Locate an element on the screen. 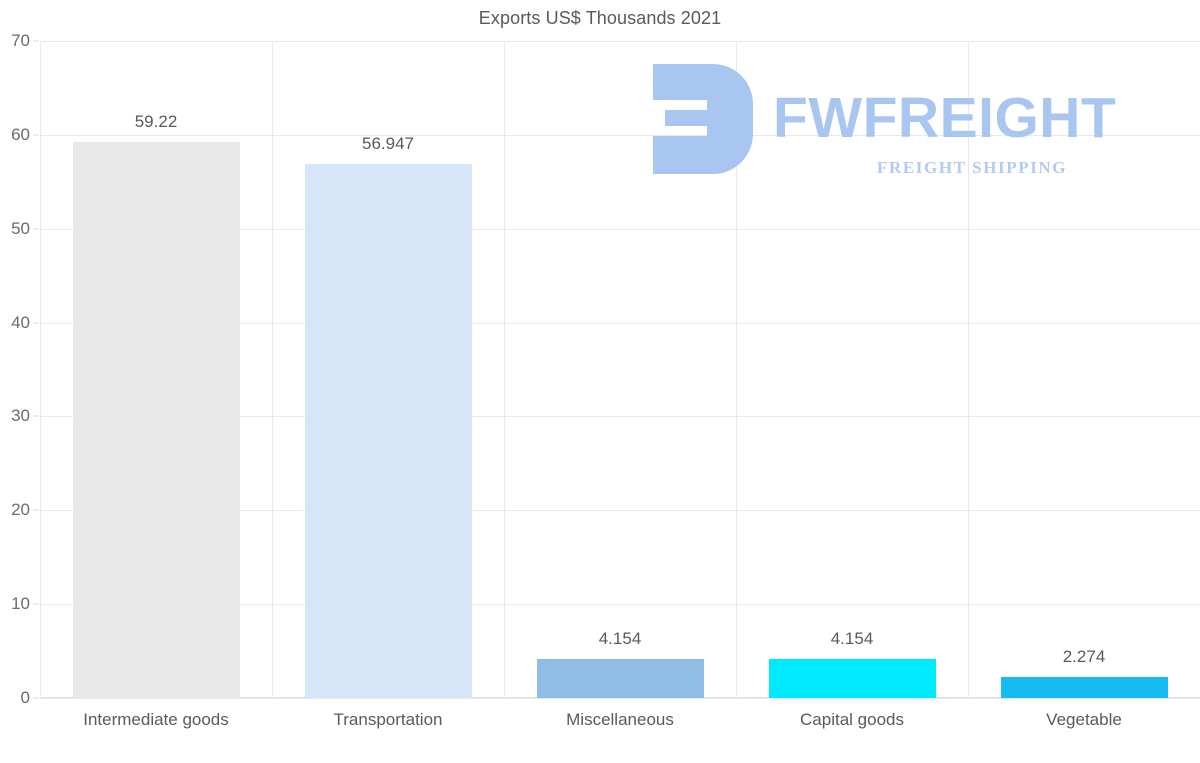  y-axis-tick-label: 40 is located at coordinates (20, 322).